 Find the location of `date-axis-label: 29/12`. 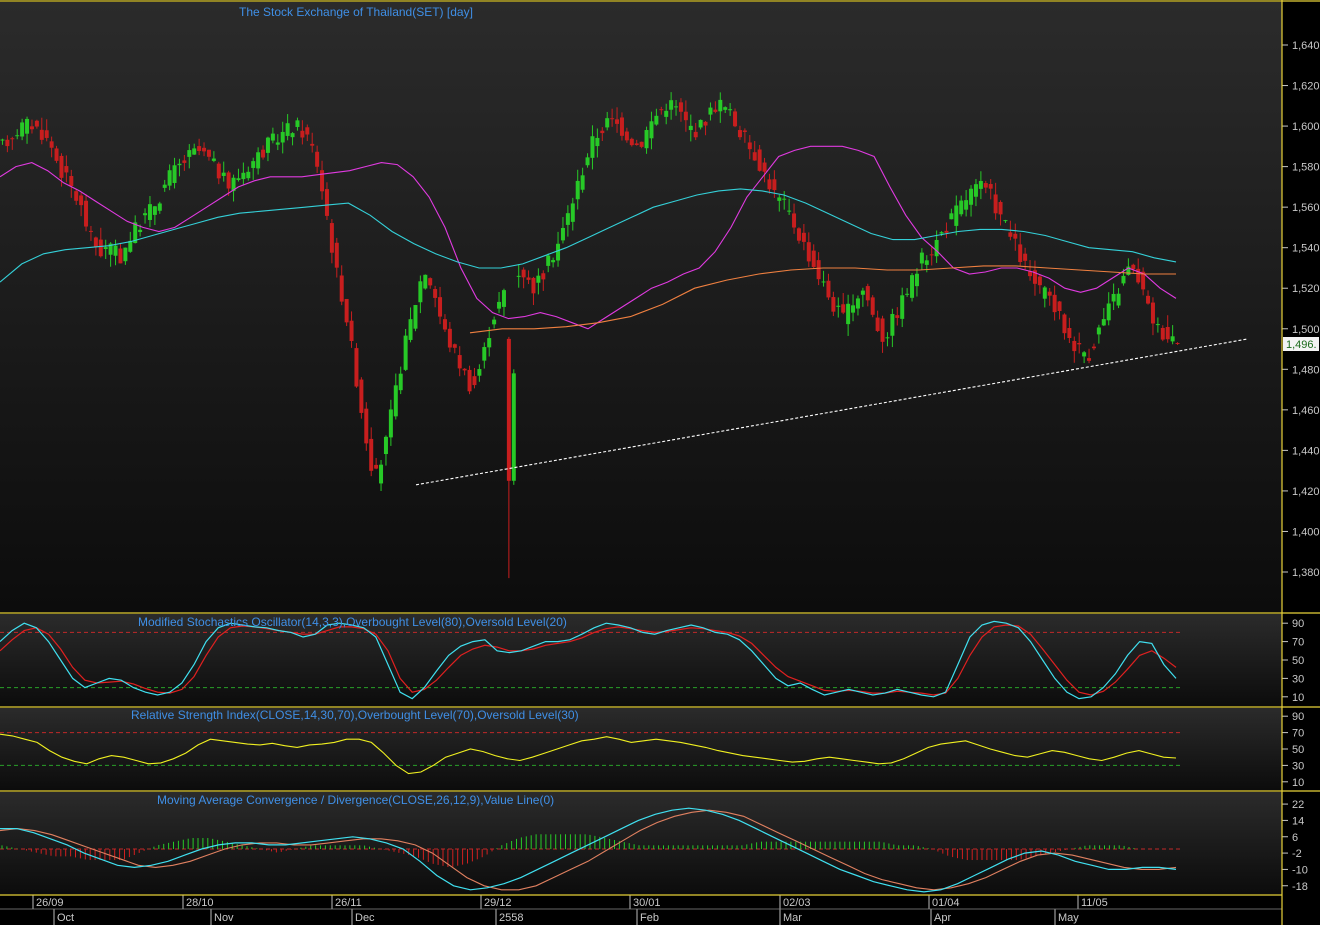

date-axis-label: 29/12 is located at coordinates (498, 903).